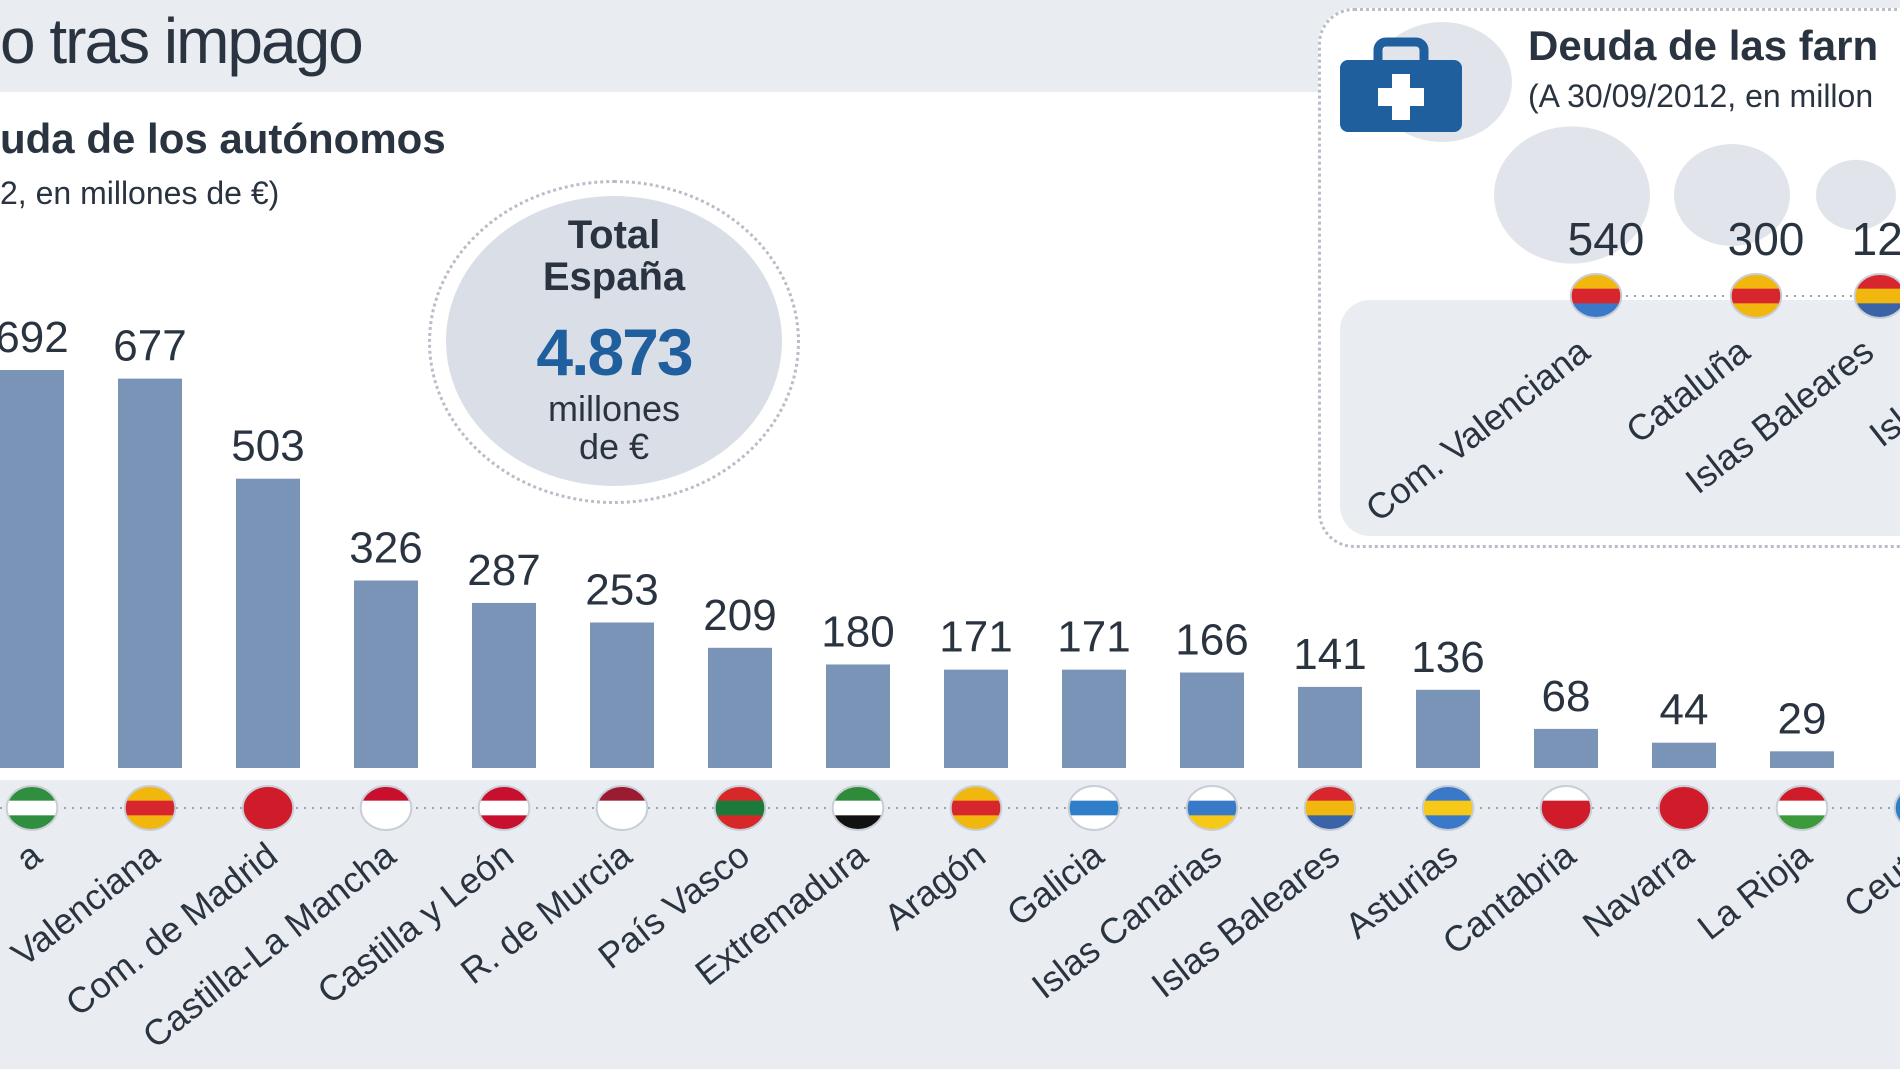  Describe the element at coordinates (1478, 429) in the screenshot. I see `panel-category-label: Com. Valenciana` at that location.